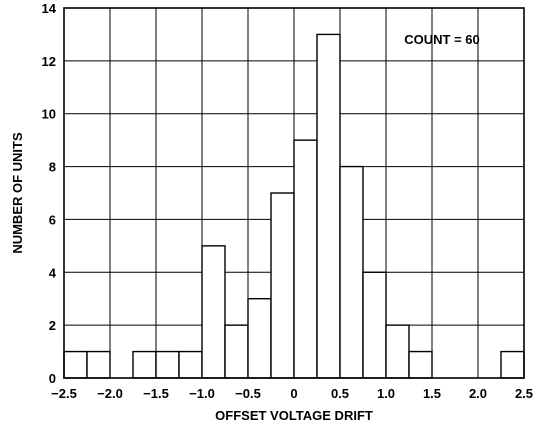  What do you see at coordinates (53, 272) in the screenshot?
I see `y-tick-label: 4` at bounding box center [53, 272].